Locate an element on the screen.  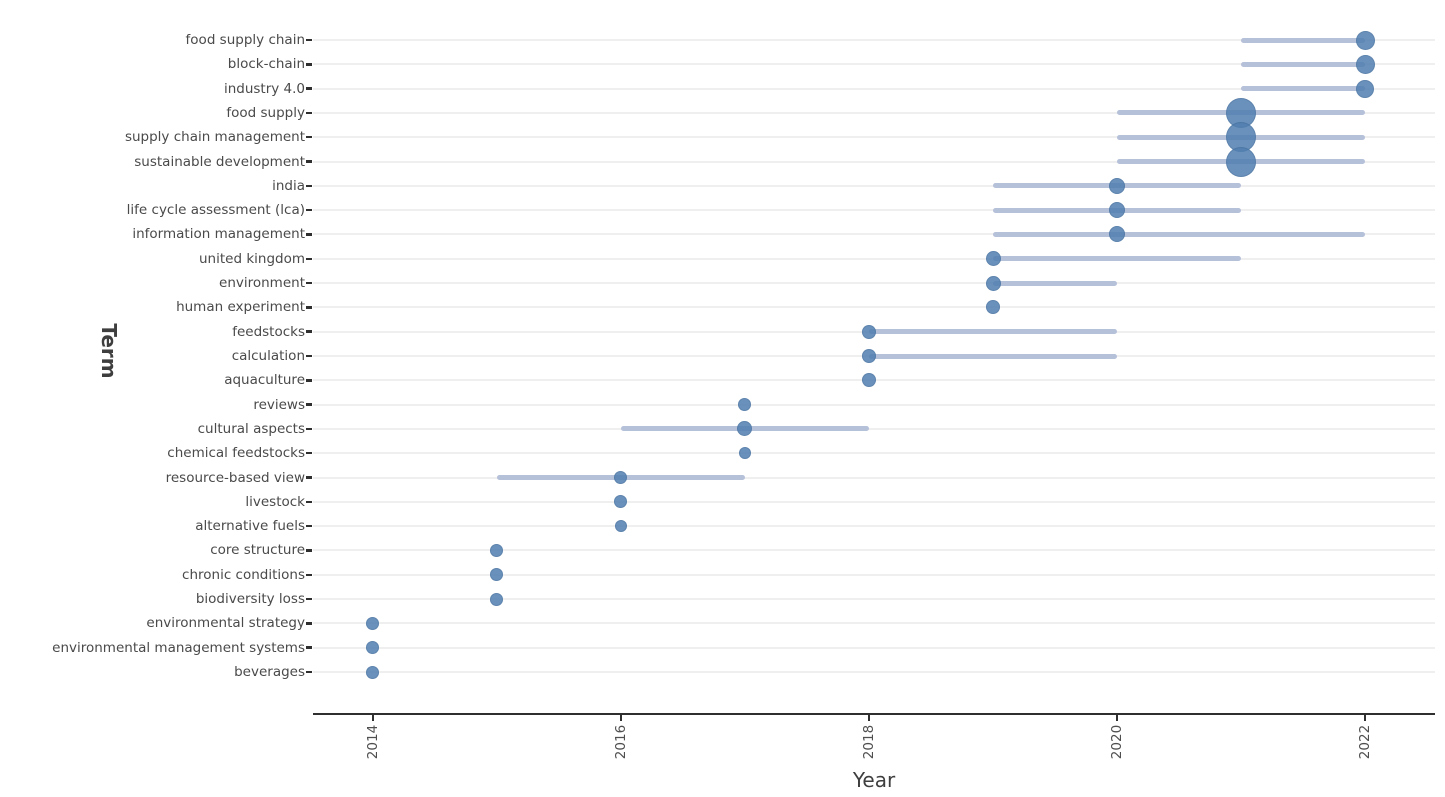
y-axis-term-label: human experiment is located at coordinates (240, 307).